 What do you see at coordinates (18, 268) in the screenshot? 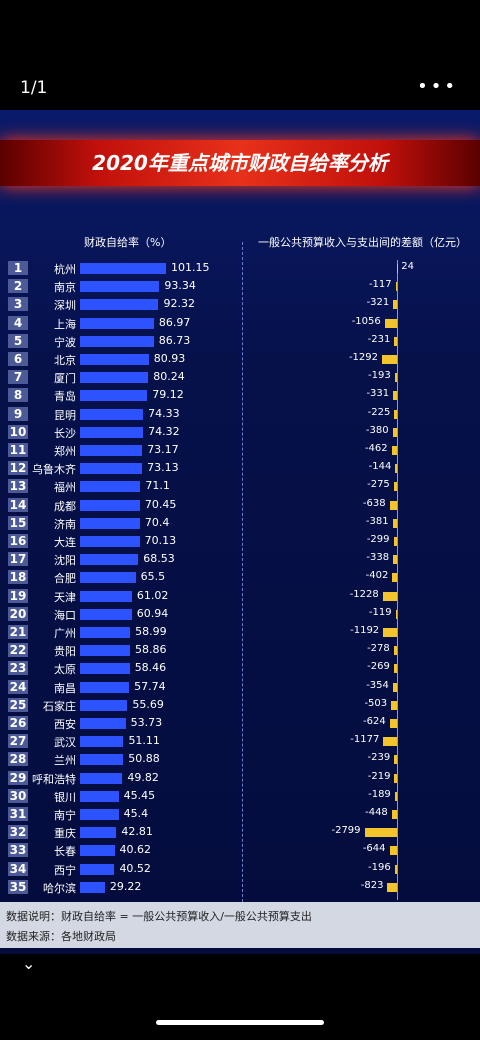
I see `rank-badge: 1` at bounding box center [18, 268].